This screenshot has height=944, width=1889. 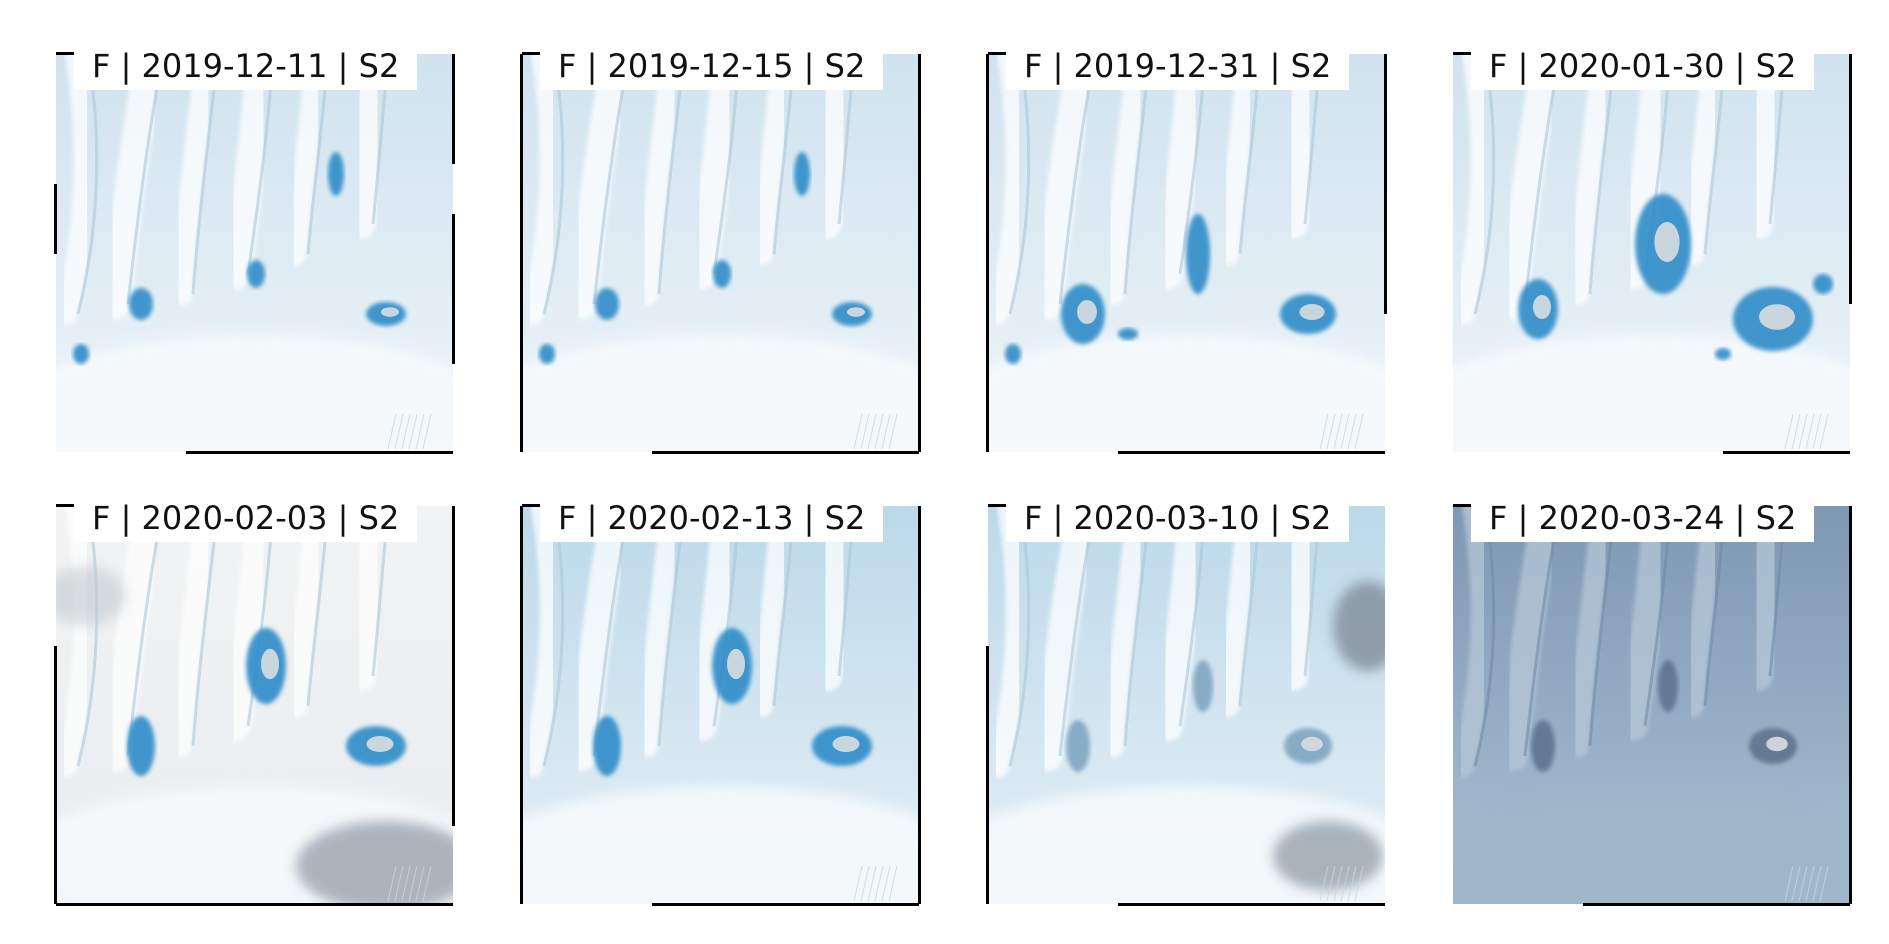 I want to click on panel-label: F | 2019-12-15 | S2, so click(x=712, y=66).